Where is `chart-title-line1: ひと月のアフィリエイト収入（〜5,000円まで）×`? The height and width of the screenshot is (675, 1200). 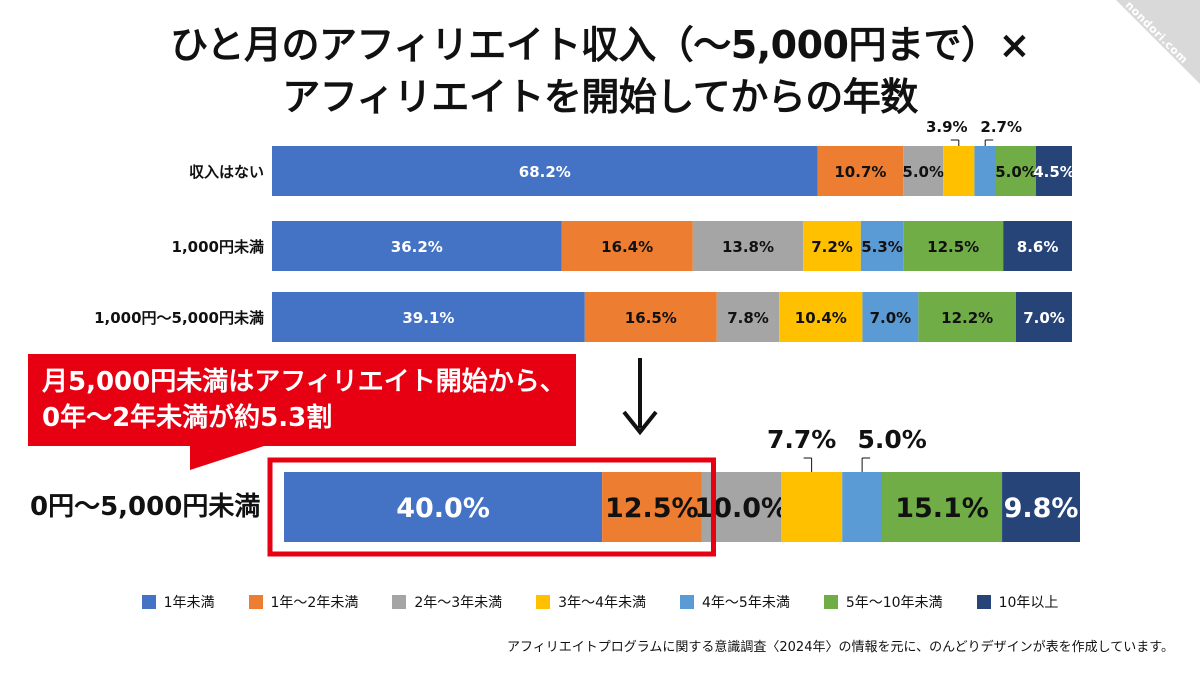
chart-title-line1: ひと月のアフィリエイト収入（〜5,000円まで）× is located at coordinates (600, 45).